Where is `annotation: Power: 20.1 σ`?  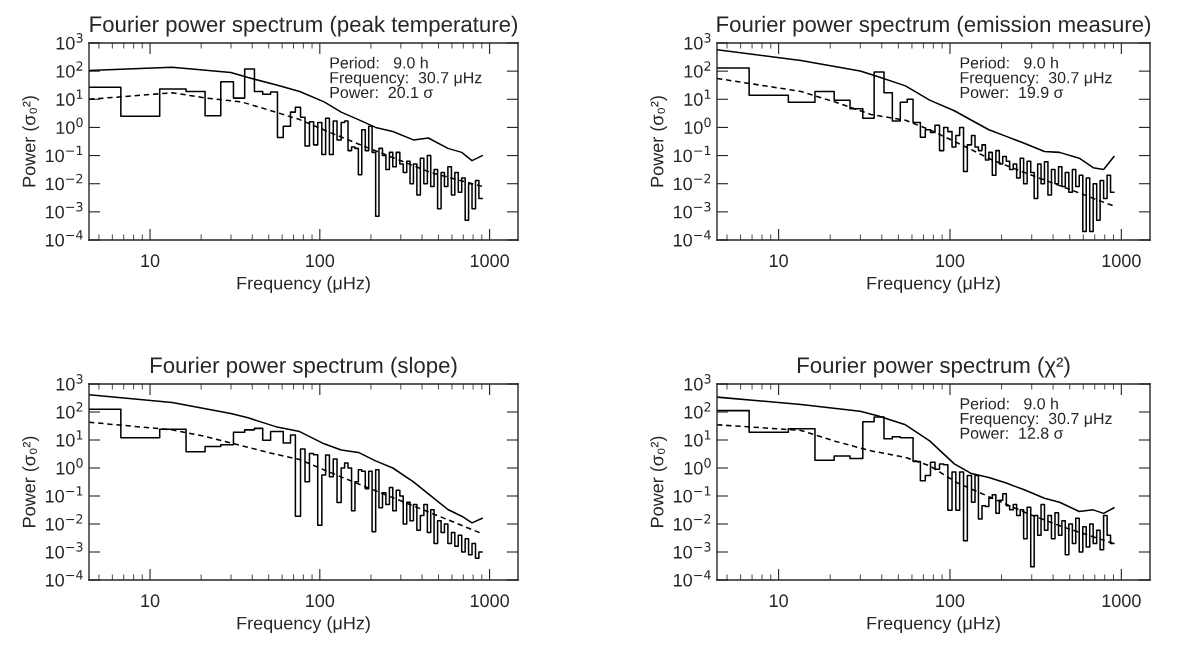 annotation: Power: 20.1 σ is located at coordinates (381, 92).